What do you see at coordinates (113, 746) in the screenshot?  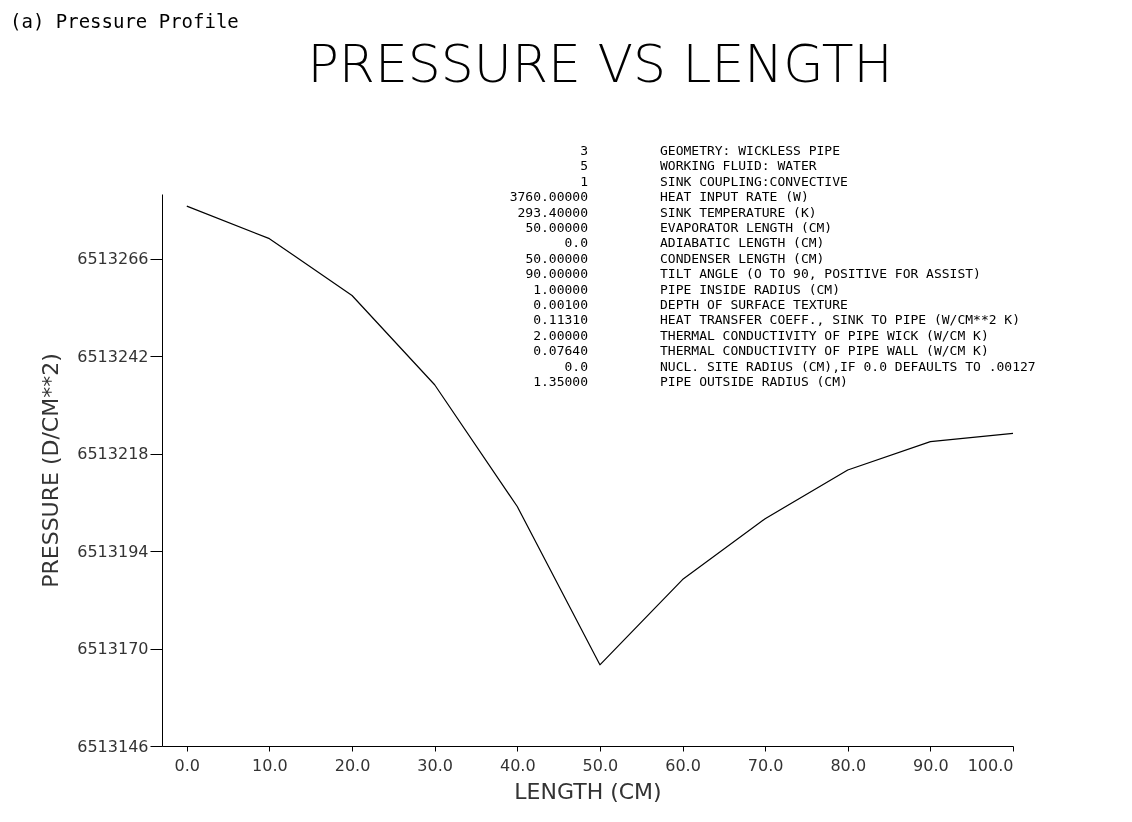 I see `y-tick-label: 6513146` at bounding box center [113, 746].